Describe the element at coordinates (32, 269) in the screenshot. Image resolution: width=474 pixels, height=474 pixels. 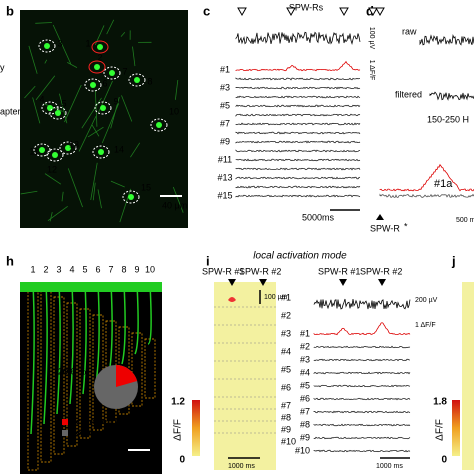
I see `dendrite-number: 1` at that location.